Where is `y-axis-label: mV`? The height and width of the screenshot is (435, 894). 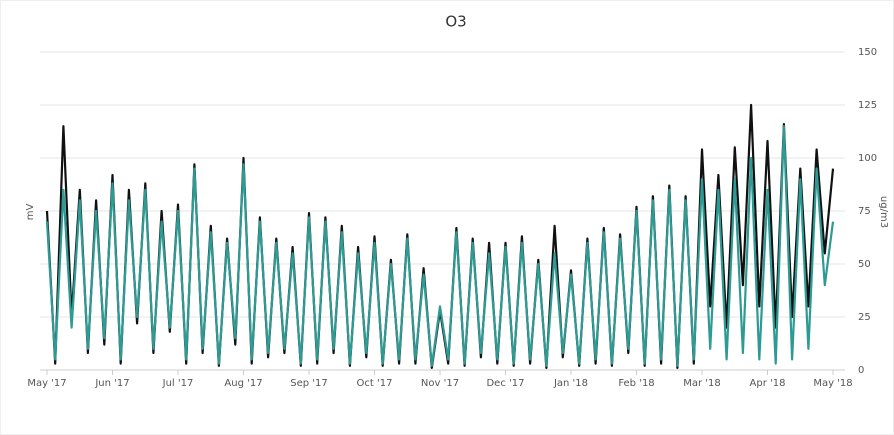 y-axis-label: mV is located at coordinates (30, 212).